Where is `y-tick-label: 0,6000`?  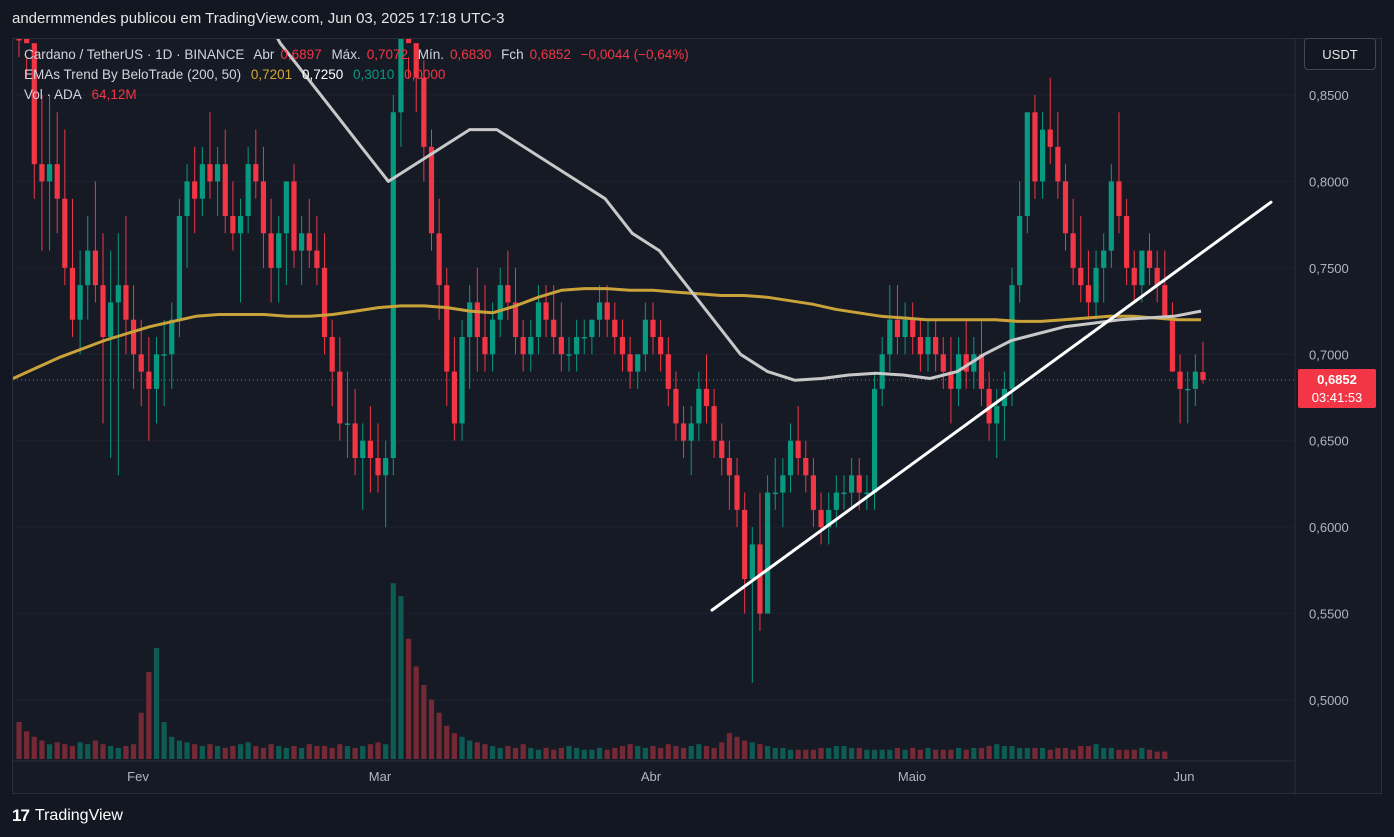
y-tick-label: 0,6000 is located at coordinates (1329, 527).